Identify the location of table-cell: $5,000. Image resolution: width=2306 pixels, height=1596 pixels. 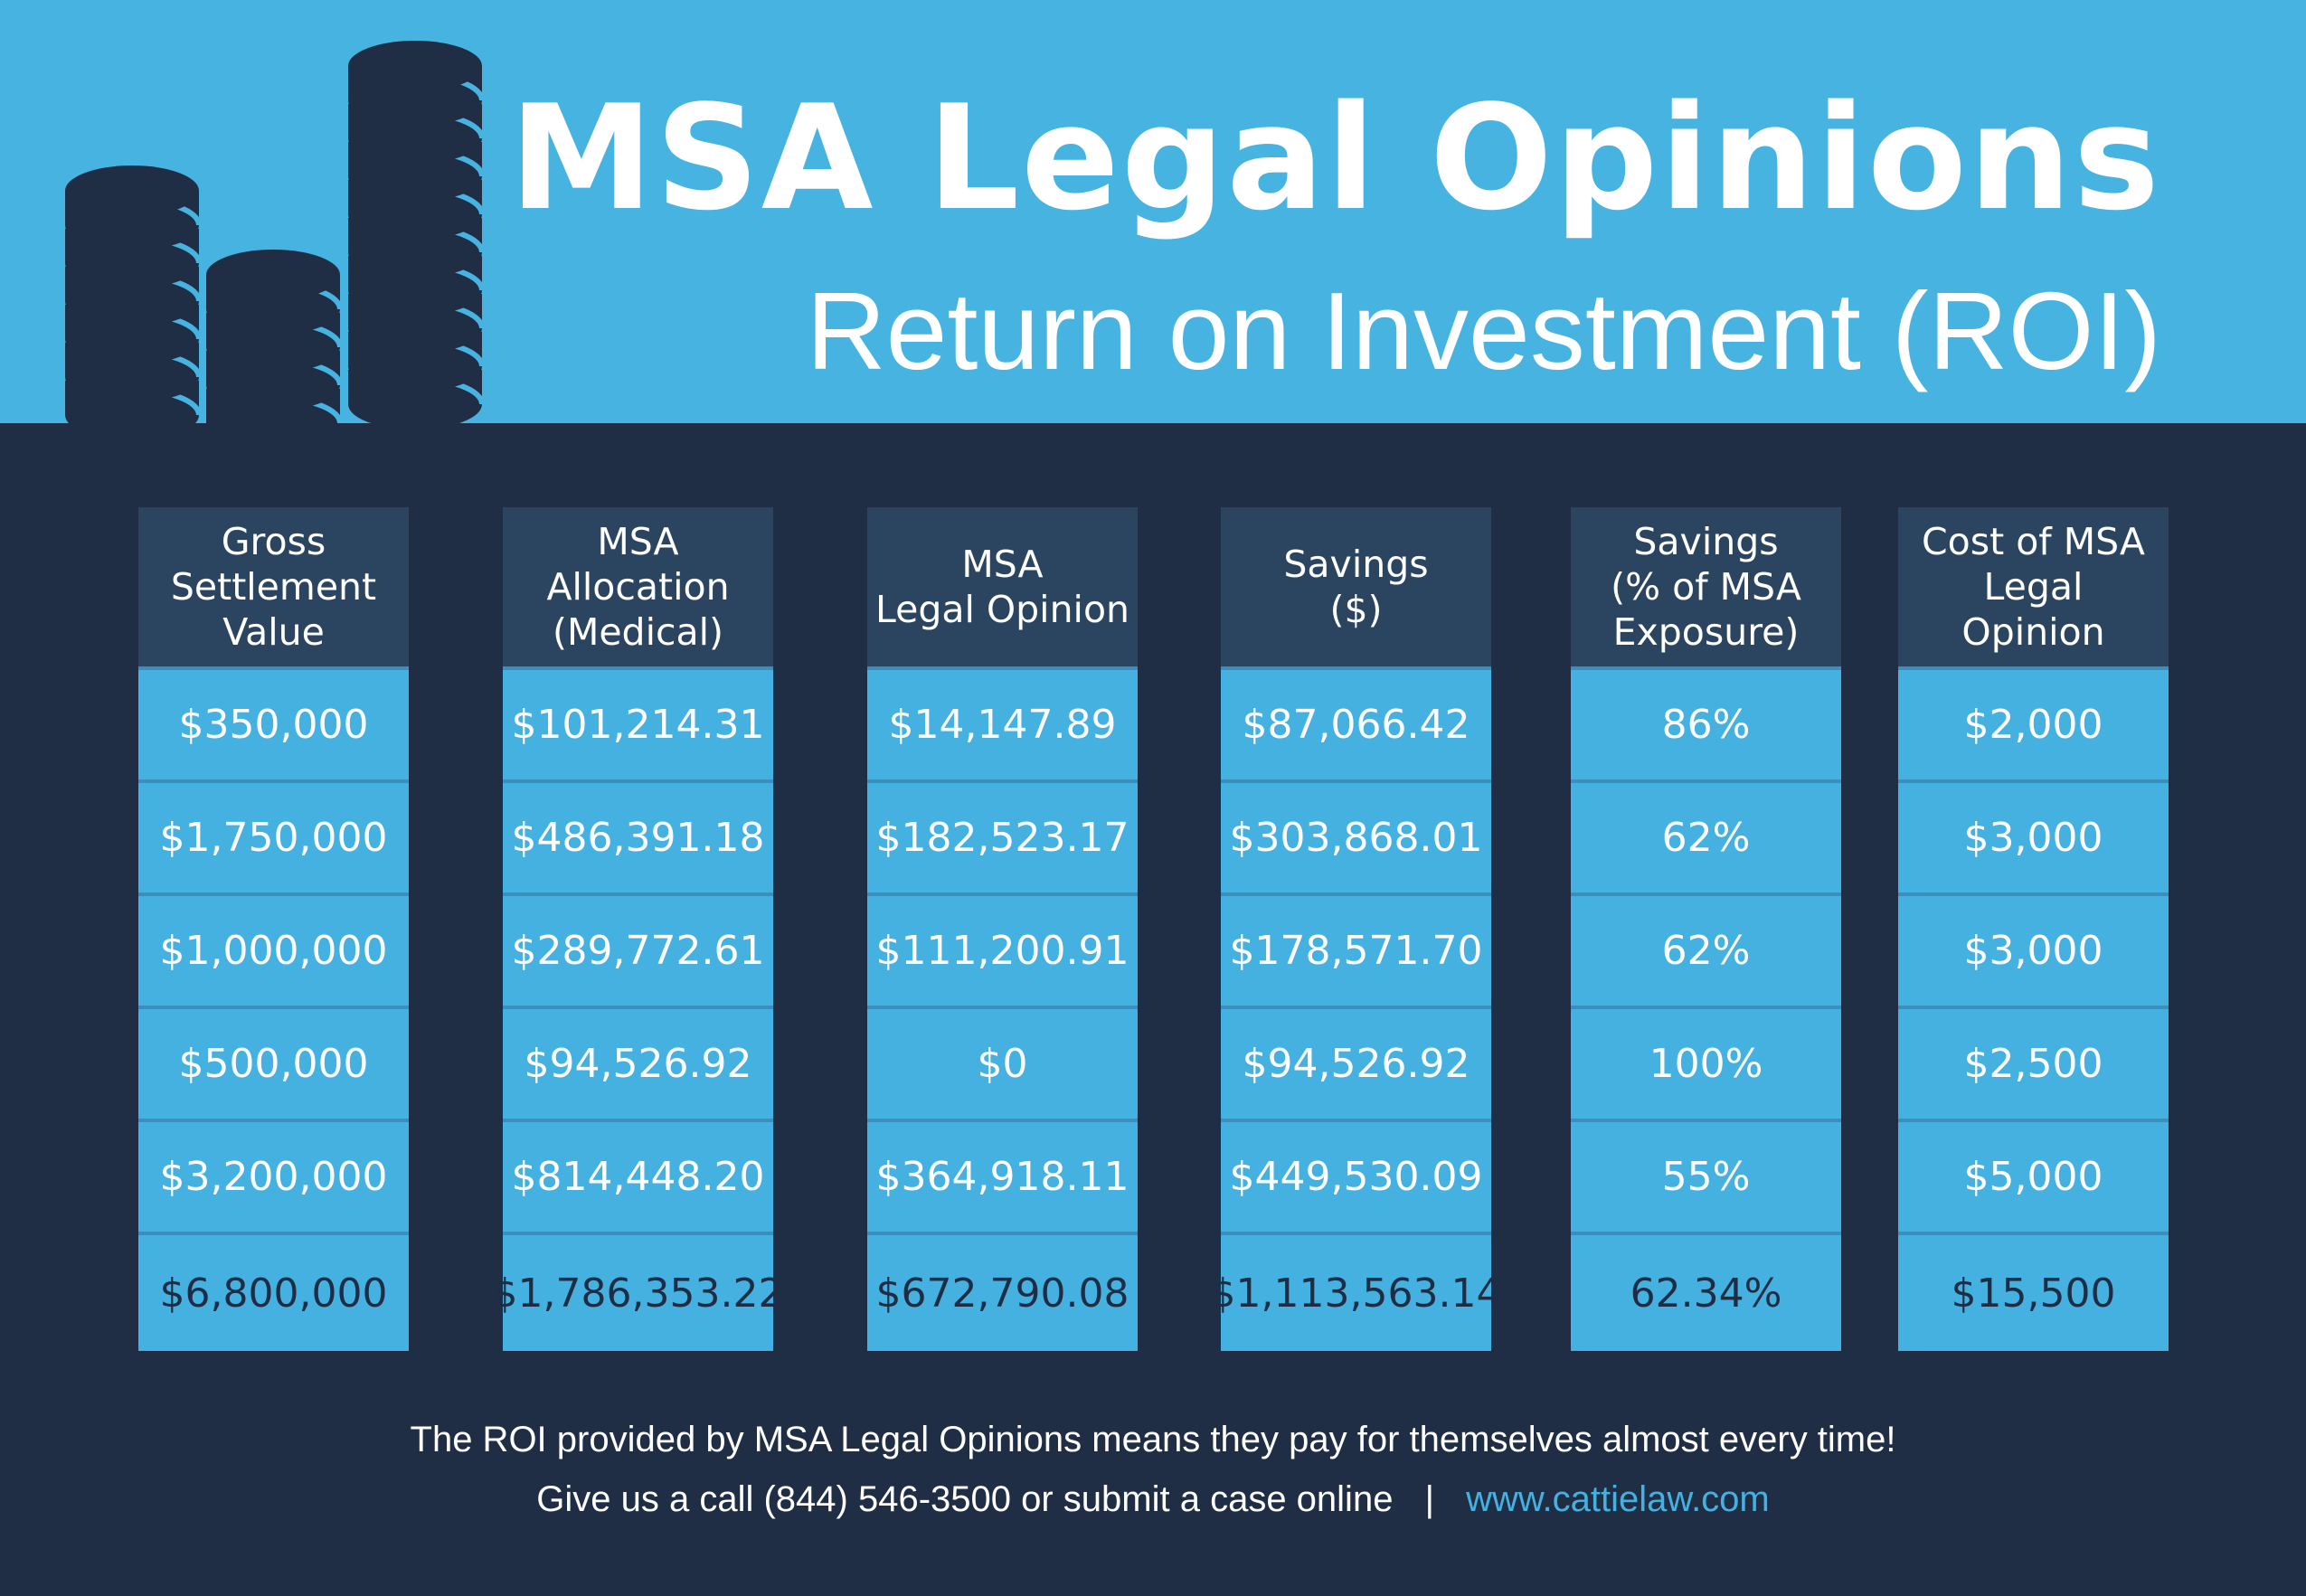
(2033, 1176).